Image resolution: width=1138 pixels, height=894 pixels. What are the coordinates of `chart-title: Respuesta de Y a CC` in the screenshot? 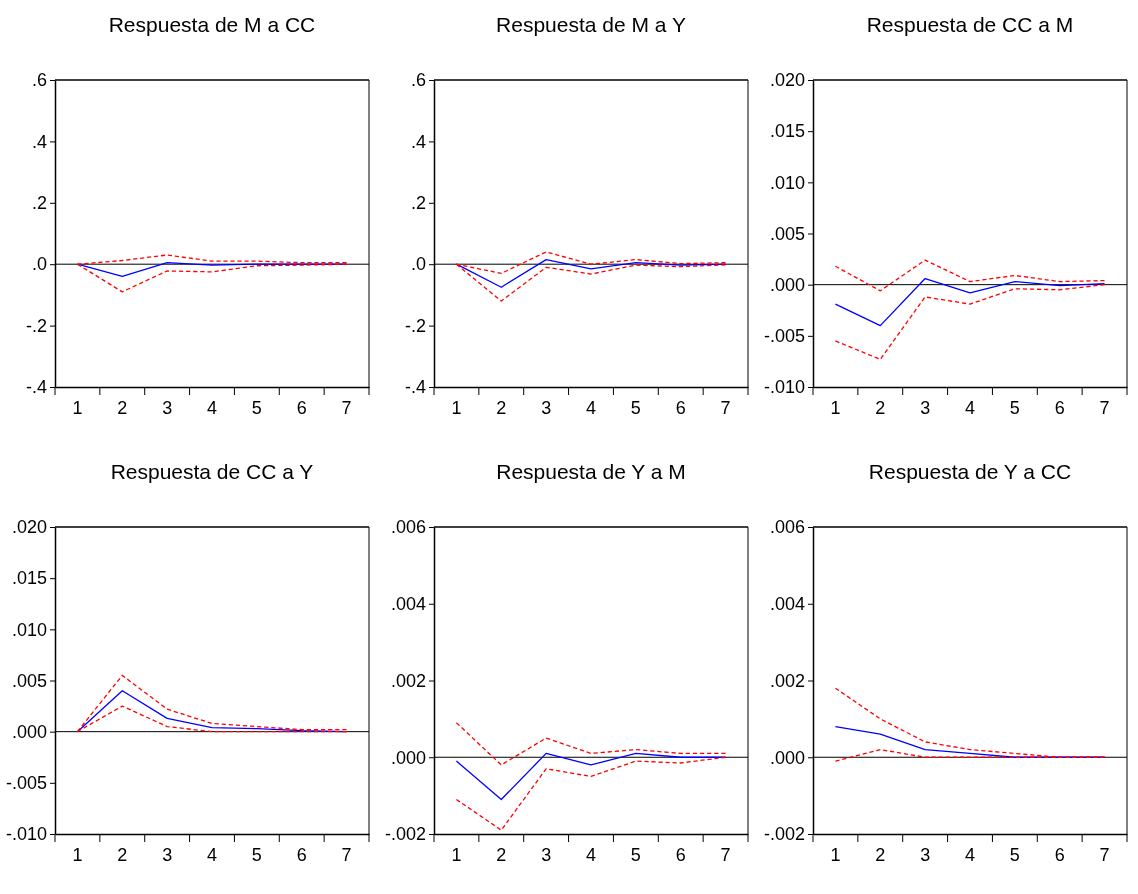 It's located at (970, 471).